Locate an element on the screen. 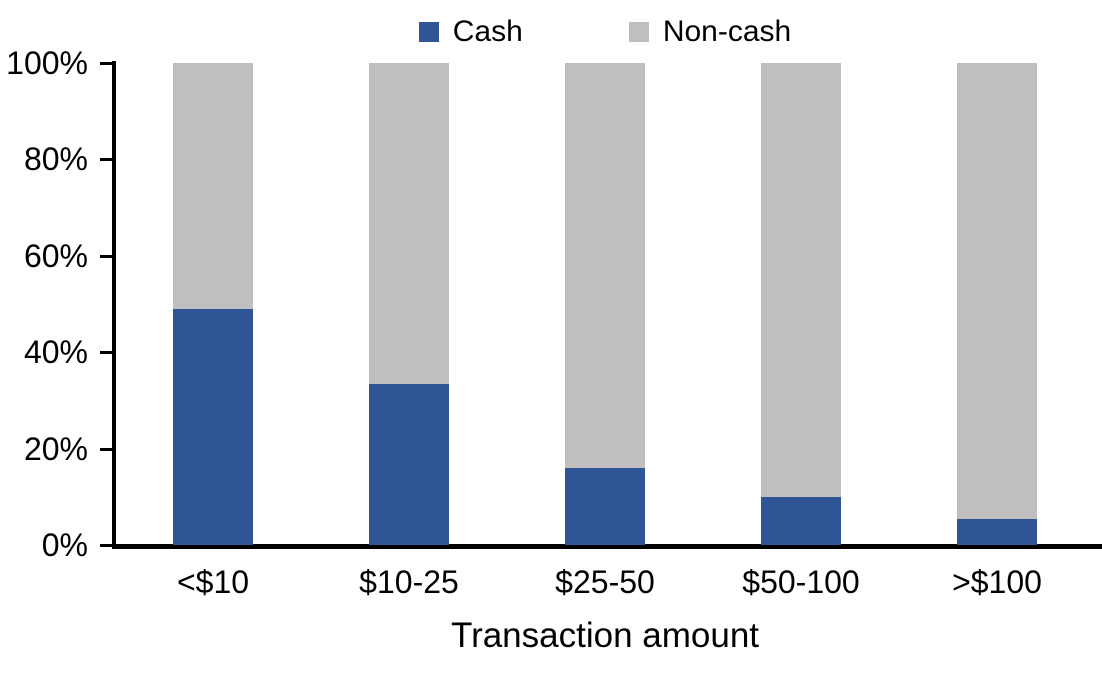  legend-swatch-cash-icon is located at coordinates (428, 32).